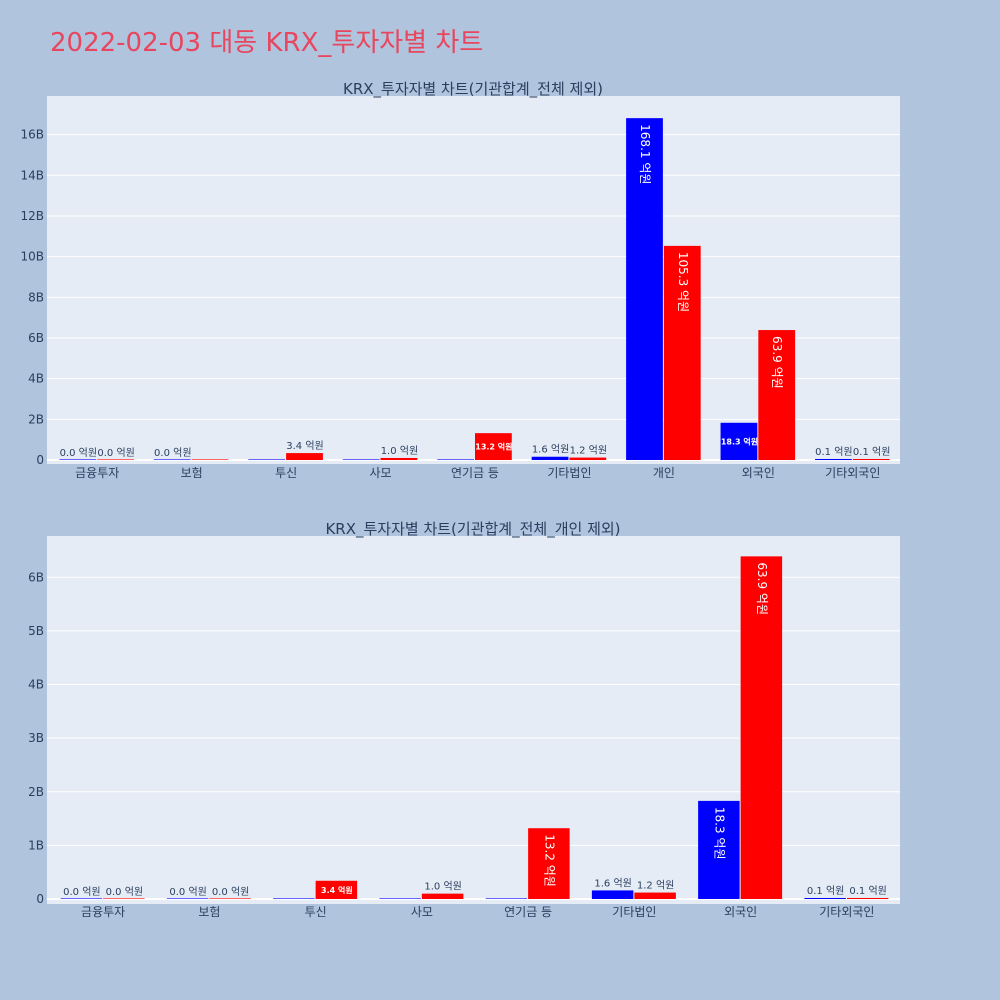 The image size is (1000, 1000). What do you see at coordinates (32, 175) in the screenshot?
I see `y-tick-label: 14B` at bounding box center [32, 175].